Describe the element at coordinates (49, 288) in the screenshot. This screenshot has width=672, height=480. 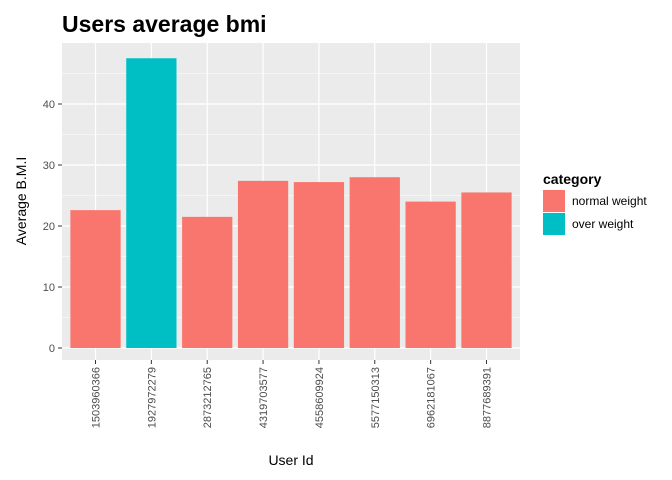
I see `y-tick-label: 10` at that location.